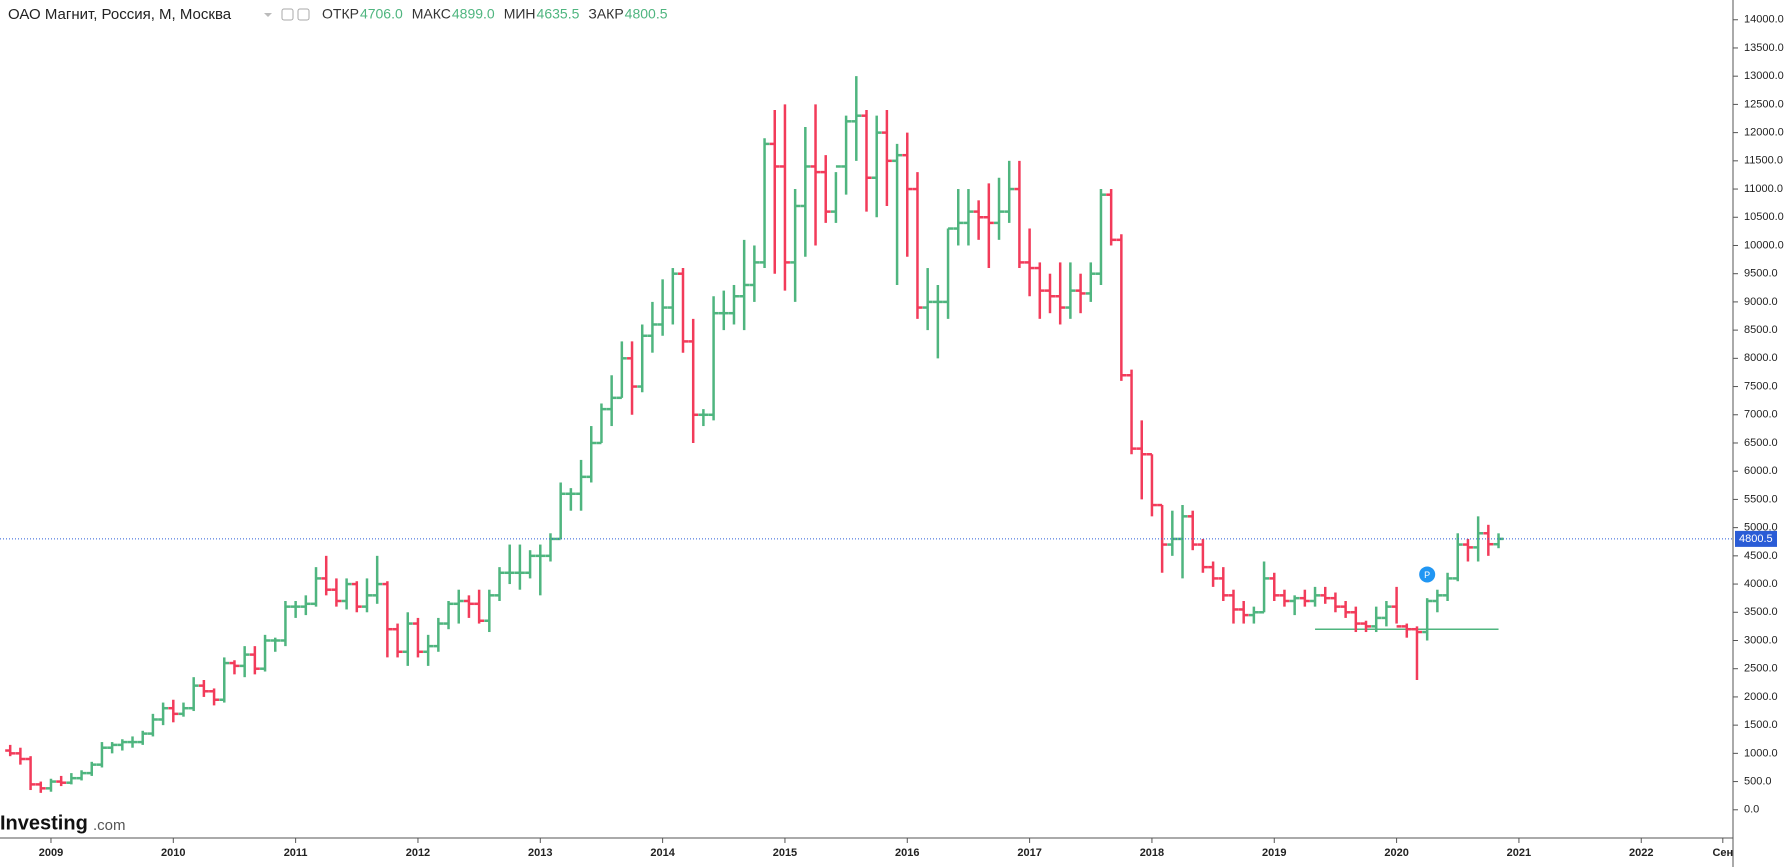 The height and width of the screenshot is (867, 1791). Describe the element at coordinates (1764, 76) in the screenshot. I see `y-tick-label: 13000.0` at that location.